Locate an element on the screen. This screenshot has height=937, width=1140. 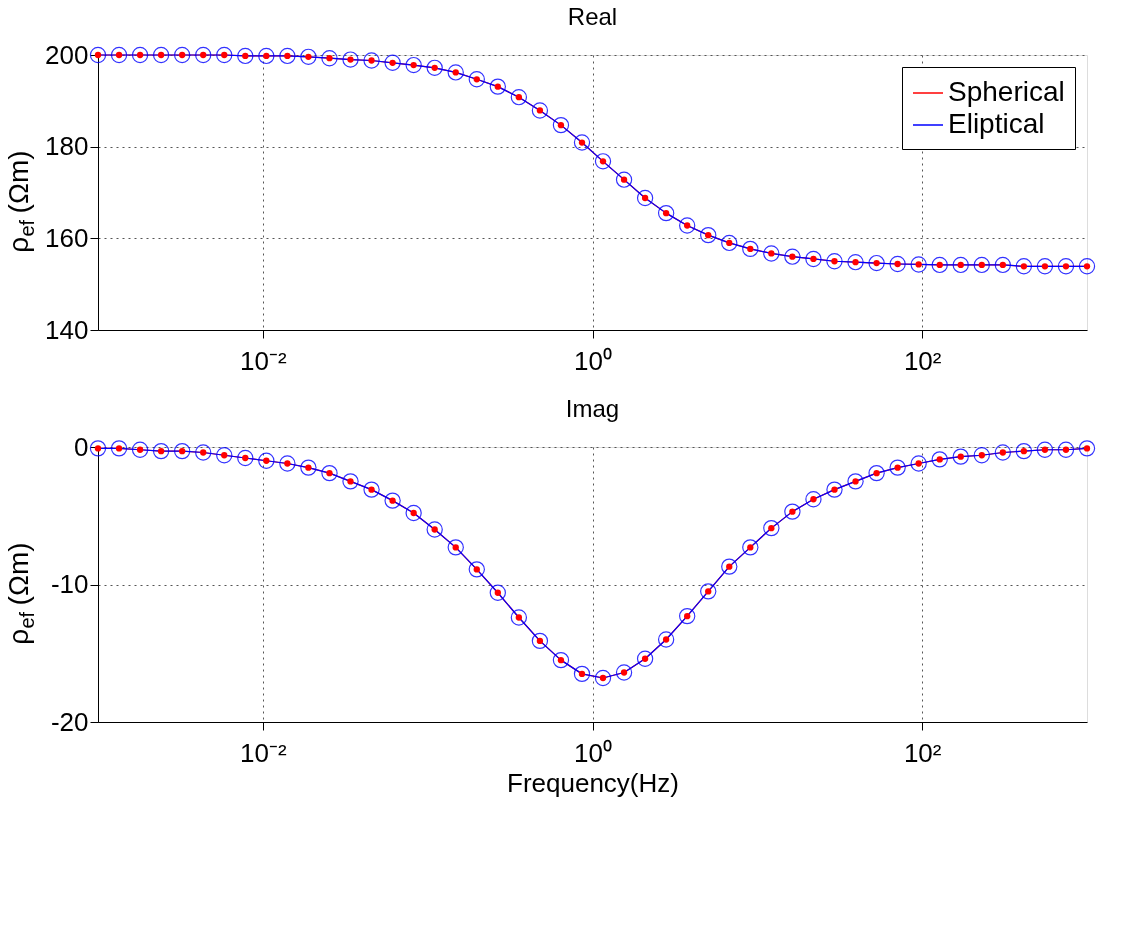
x-axis-title: Frequency(Hz) is located at coordinates (593, 782).